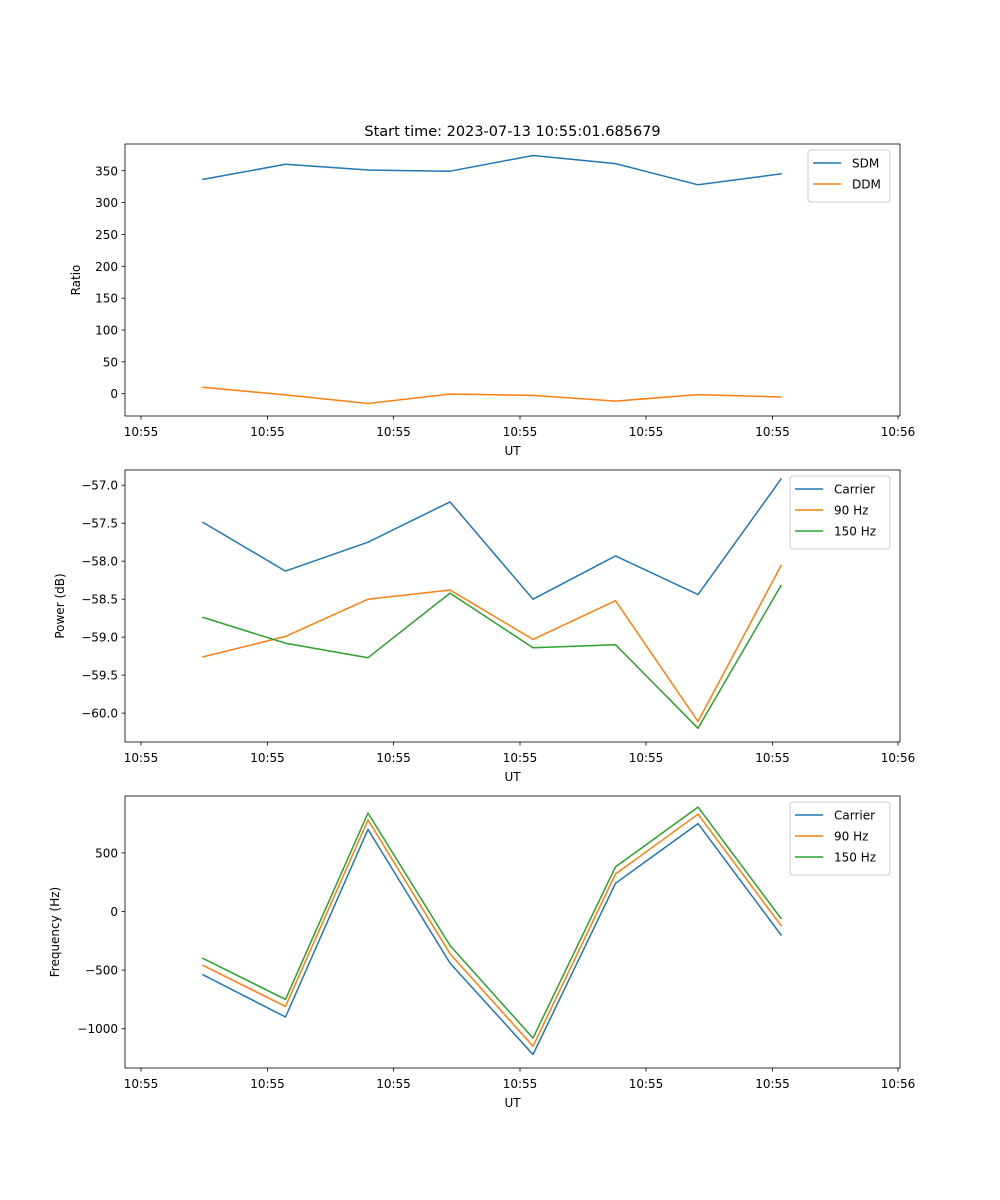 The image size is (1000, 1200). What do you see at coordinates (99, 714) in the screenshot?
I see `y-tick-label: −60.0` at bounding box center [99, 714].